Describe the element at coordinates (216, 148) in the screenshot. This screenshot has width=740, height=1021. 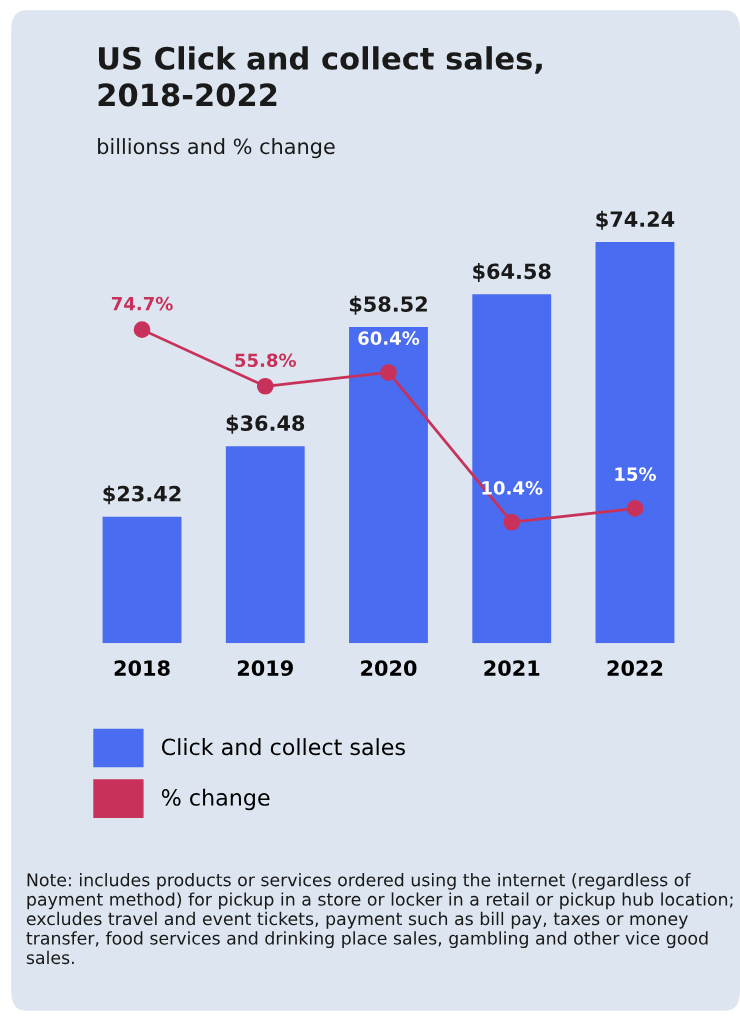
I see `chart-subtitle: billionss and % change` at that location.